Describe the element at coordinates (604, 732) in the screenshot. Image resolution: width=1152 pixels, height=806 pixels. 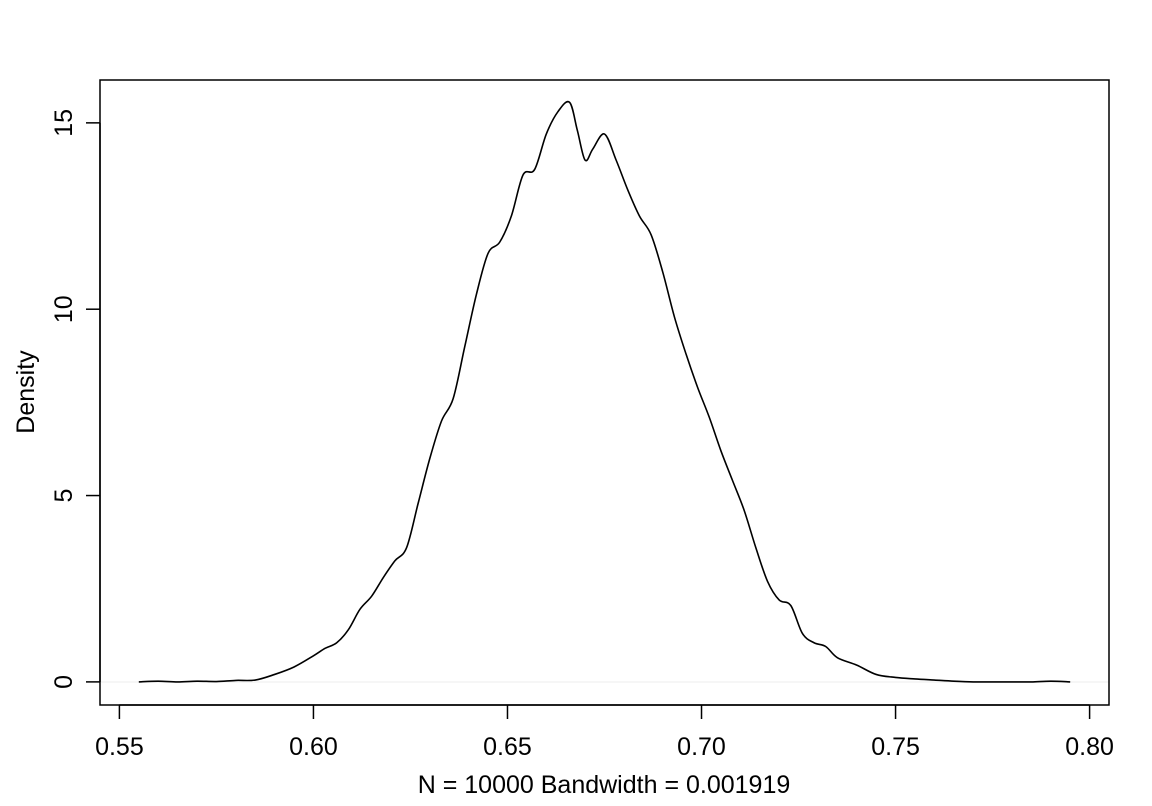
I see `x-axis: 0.55 0.60 0.65 0.70 0.75 0.80` at that location.